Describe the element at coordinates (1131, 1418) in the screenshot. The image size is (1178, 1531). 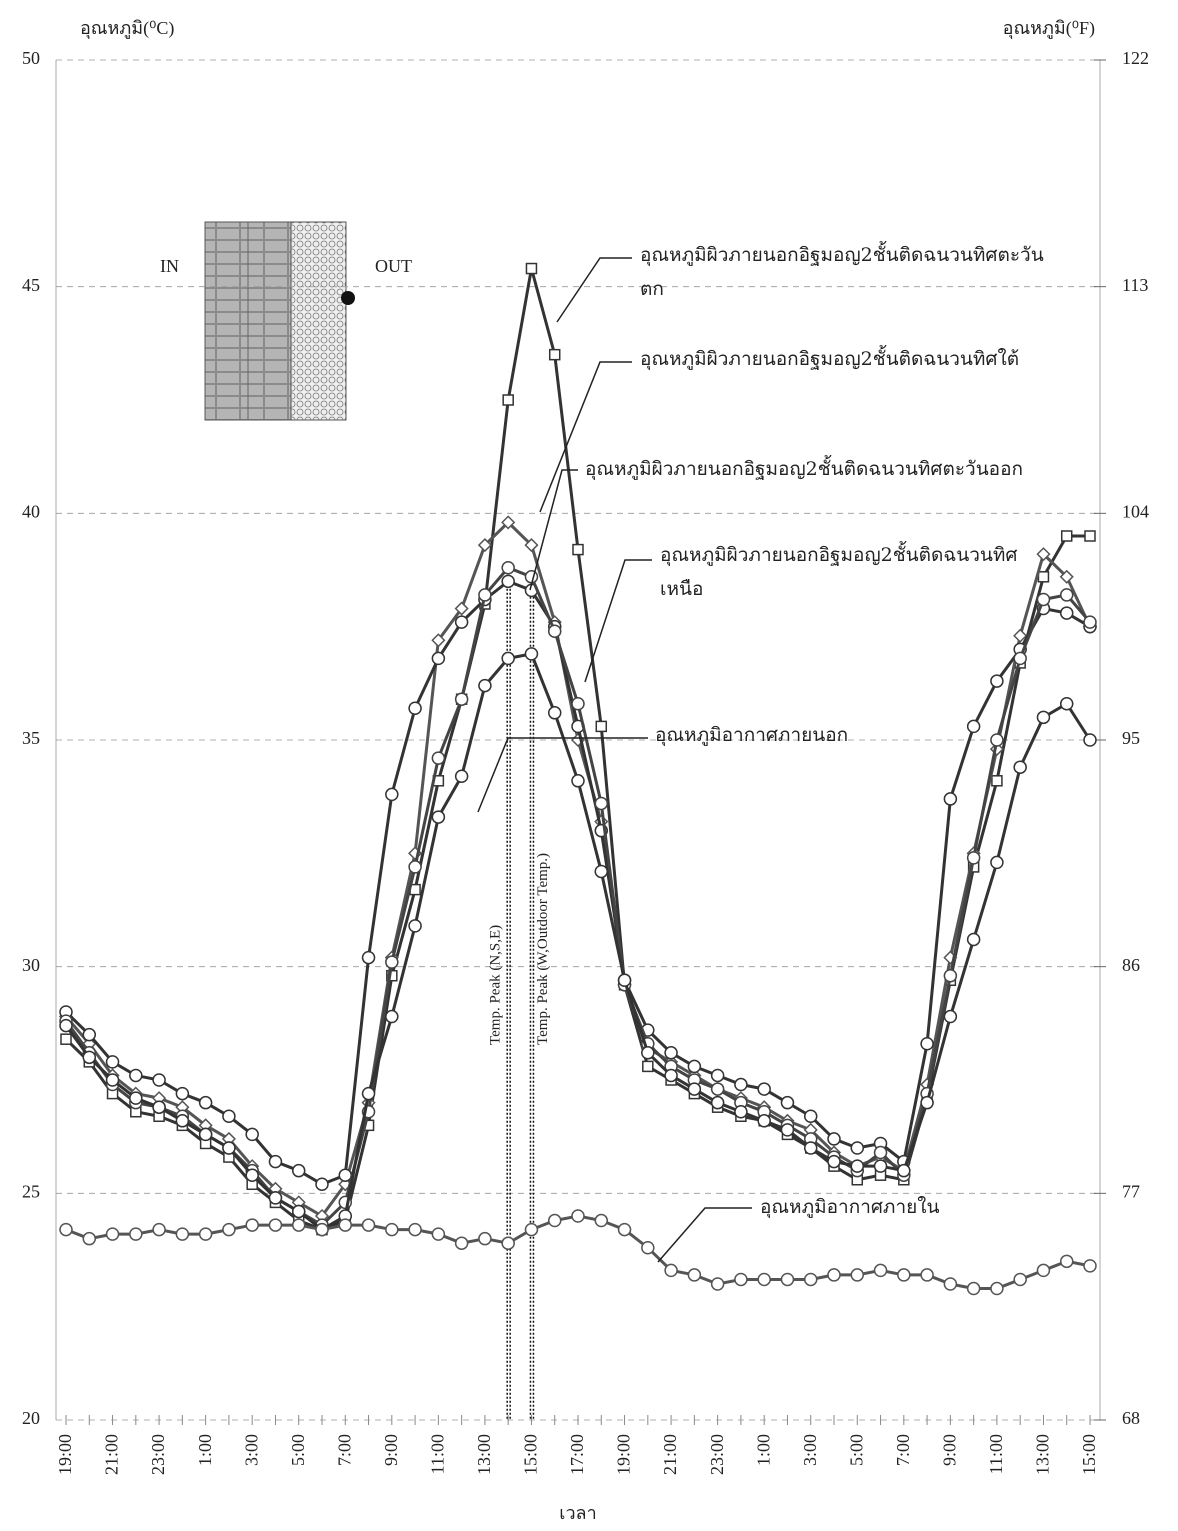
I see `y2-tick-label: 68` at that location.